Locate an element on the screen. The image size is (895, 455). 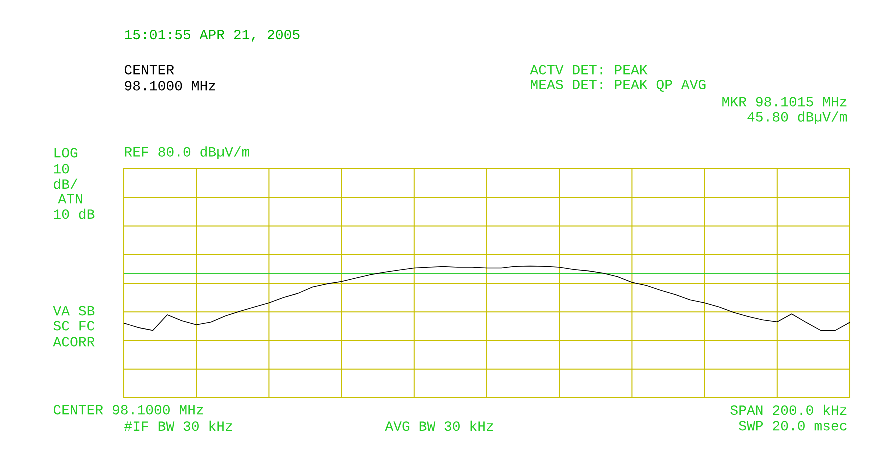
text: ACTV DET: PEAK is located at coordinates (589, 70).